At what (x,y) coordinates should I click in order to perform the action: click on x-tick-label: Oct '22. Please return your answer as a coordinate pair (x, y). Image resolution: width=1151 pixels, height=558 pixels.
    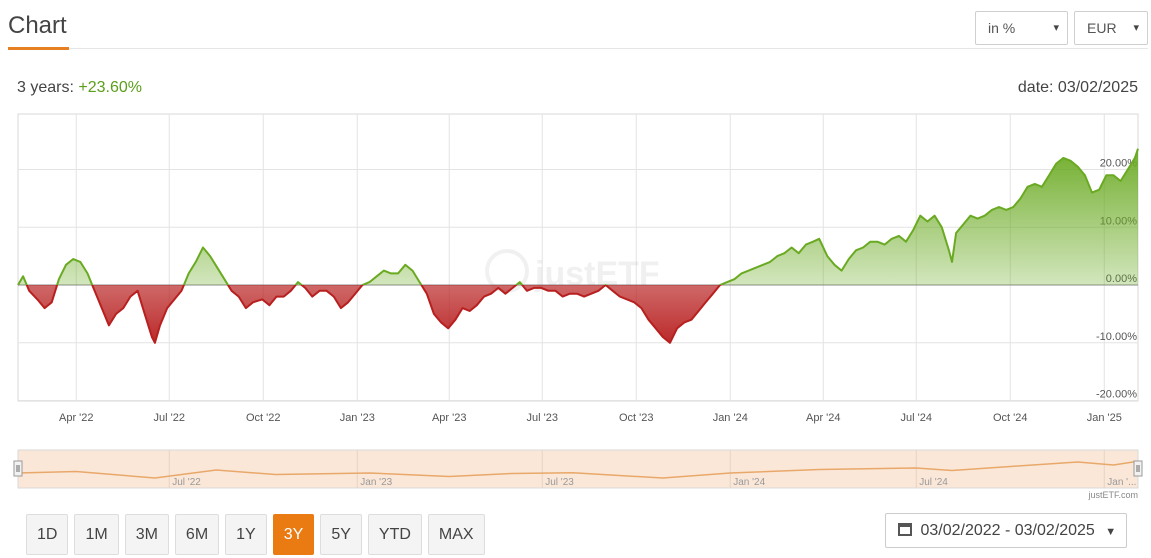
    Looking at the image, I should click on (263, 418).